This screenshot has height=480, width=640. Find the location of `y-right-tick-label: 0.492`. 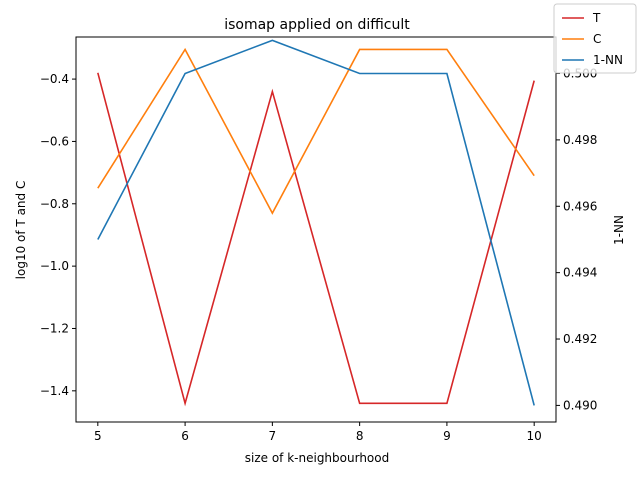

y-right-tick-label: 0.492 is located at coordinates (580, 339).